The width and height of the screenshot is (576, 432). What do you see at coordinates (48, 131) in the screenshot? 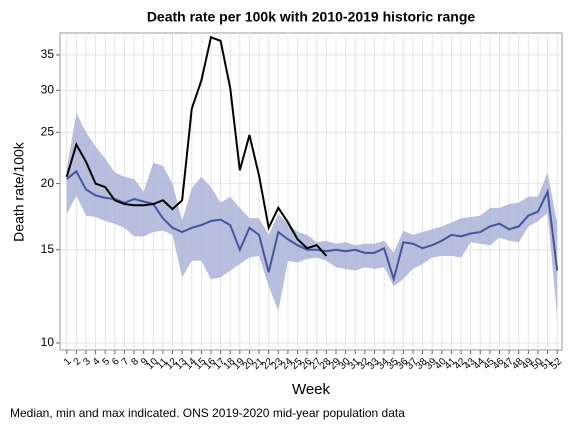
I see `y-tick-label: 25` at bounding box center [48, 131].